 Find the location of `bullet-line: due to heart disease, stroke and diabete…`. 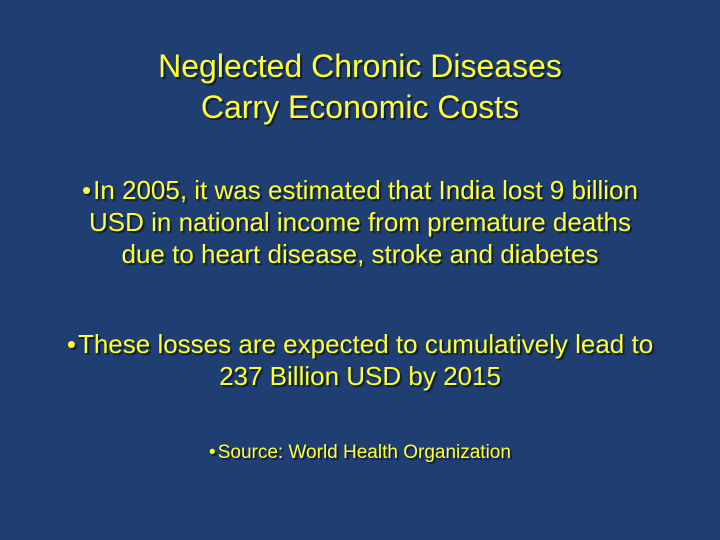

bullet-line: due to heart disease, stroke and diabete… is located at coordinates (360, 254).